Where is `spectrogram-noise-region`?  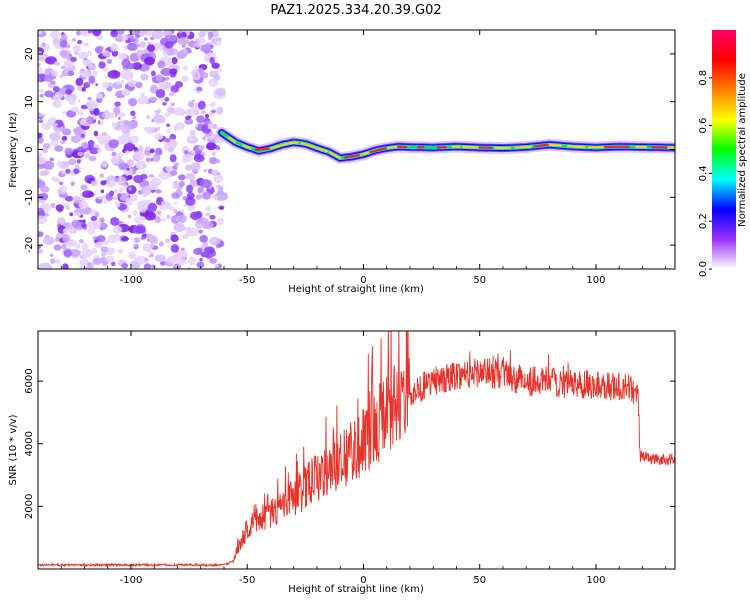
spectrogram-noise-region is located at coordinates (133, 149).